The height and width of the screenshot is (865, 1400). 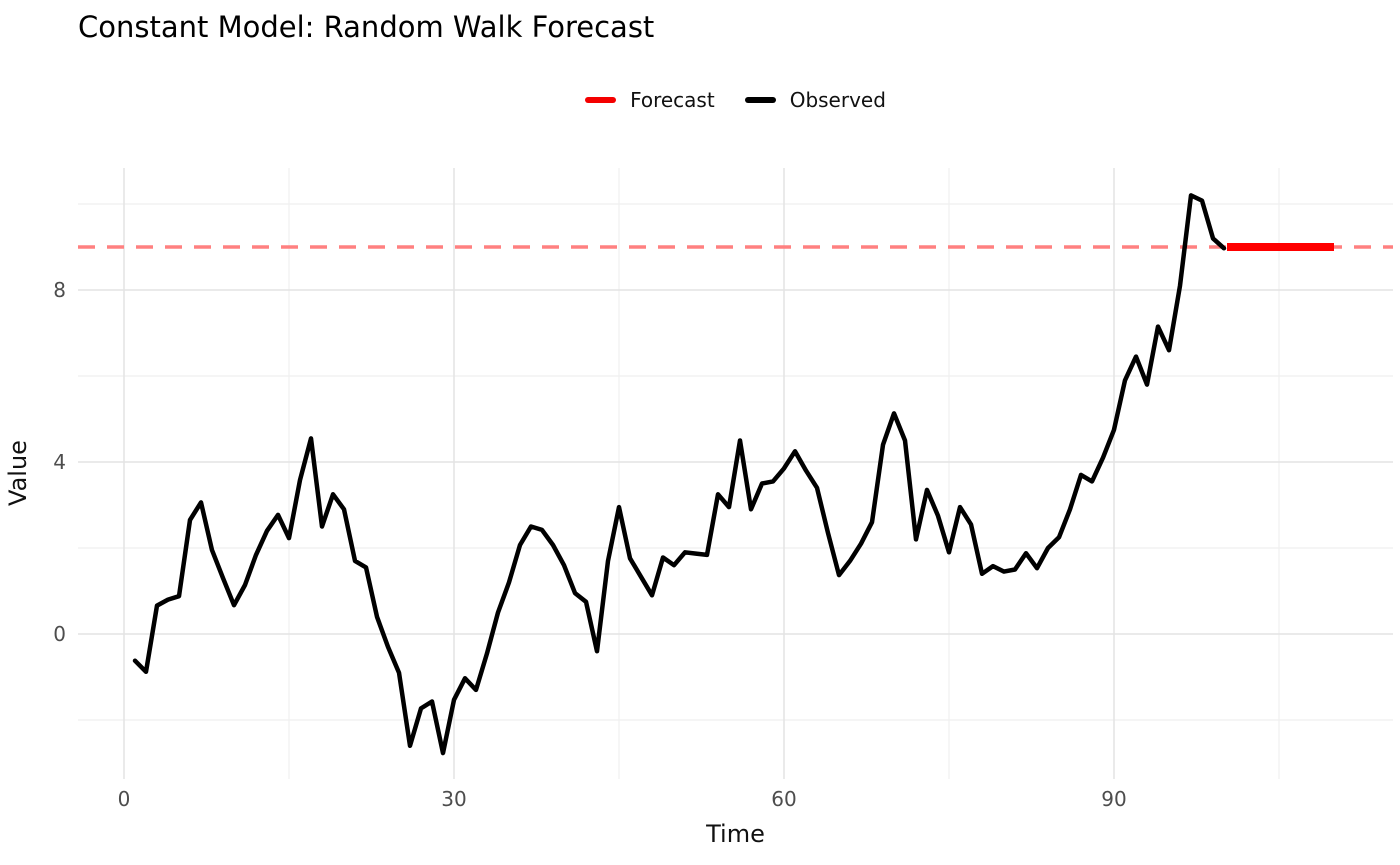 I want to click on legend-item-observed: Observed, so click(x=815, y=100).